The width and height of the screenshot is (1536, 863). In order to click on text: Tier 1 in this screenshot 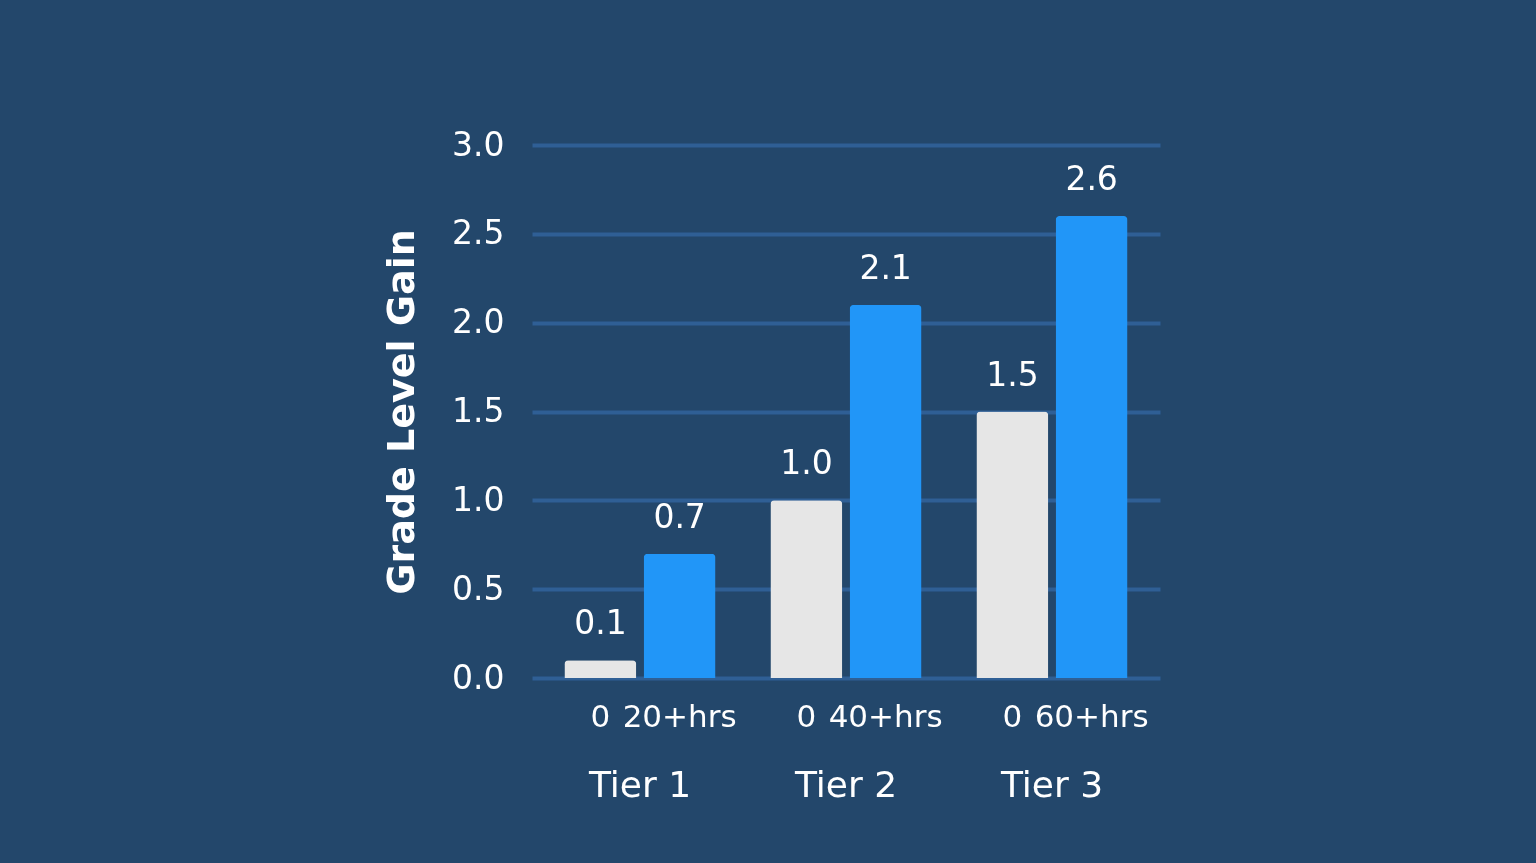, I will do `click(639, 784)`.